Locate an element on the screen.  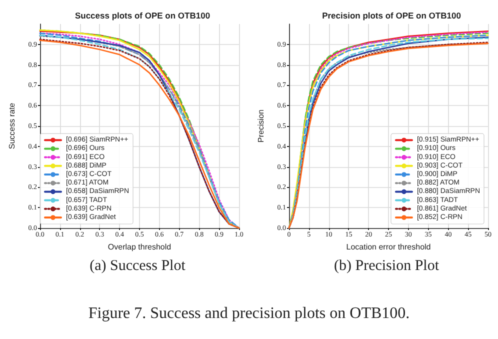
text: (a) Success Plot is located at coordinates (137, 266).